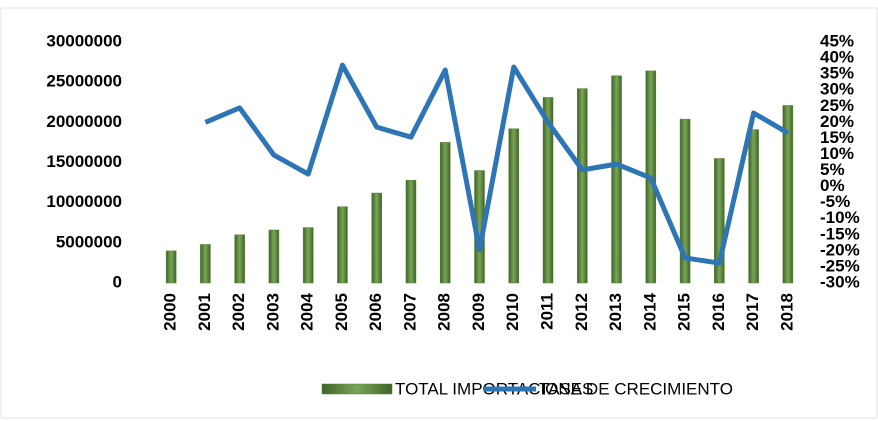 The image size is (878, 421). Describe the element at coordinates (478, 312) in the screenshot. I see `x-tick-label: 2009` at that location.